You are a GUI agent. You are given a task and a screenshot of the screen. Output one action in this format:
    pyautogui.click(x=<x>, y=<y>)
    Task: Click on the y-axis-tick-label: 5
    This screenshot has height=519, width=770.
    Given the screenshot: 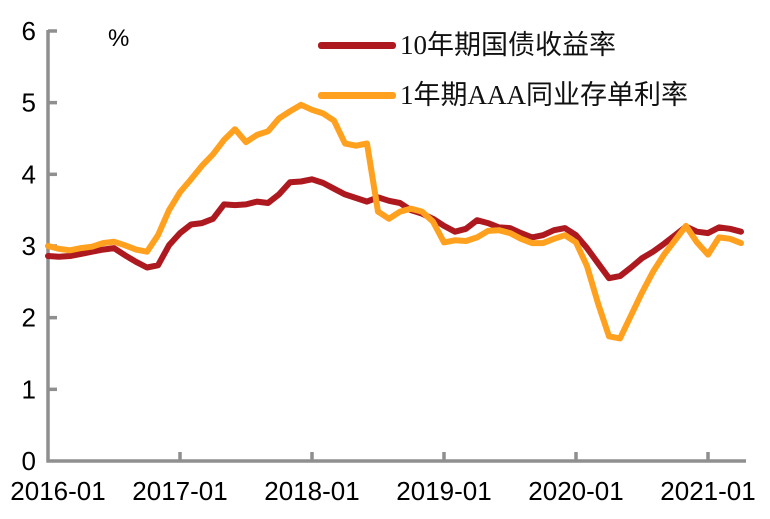 What is the action you would take?
    pyautogui.click(x=29, y=103)
    